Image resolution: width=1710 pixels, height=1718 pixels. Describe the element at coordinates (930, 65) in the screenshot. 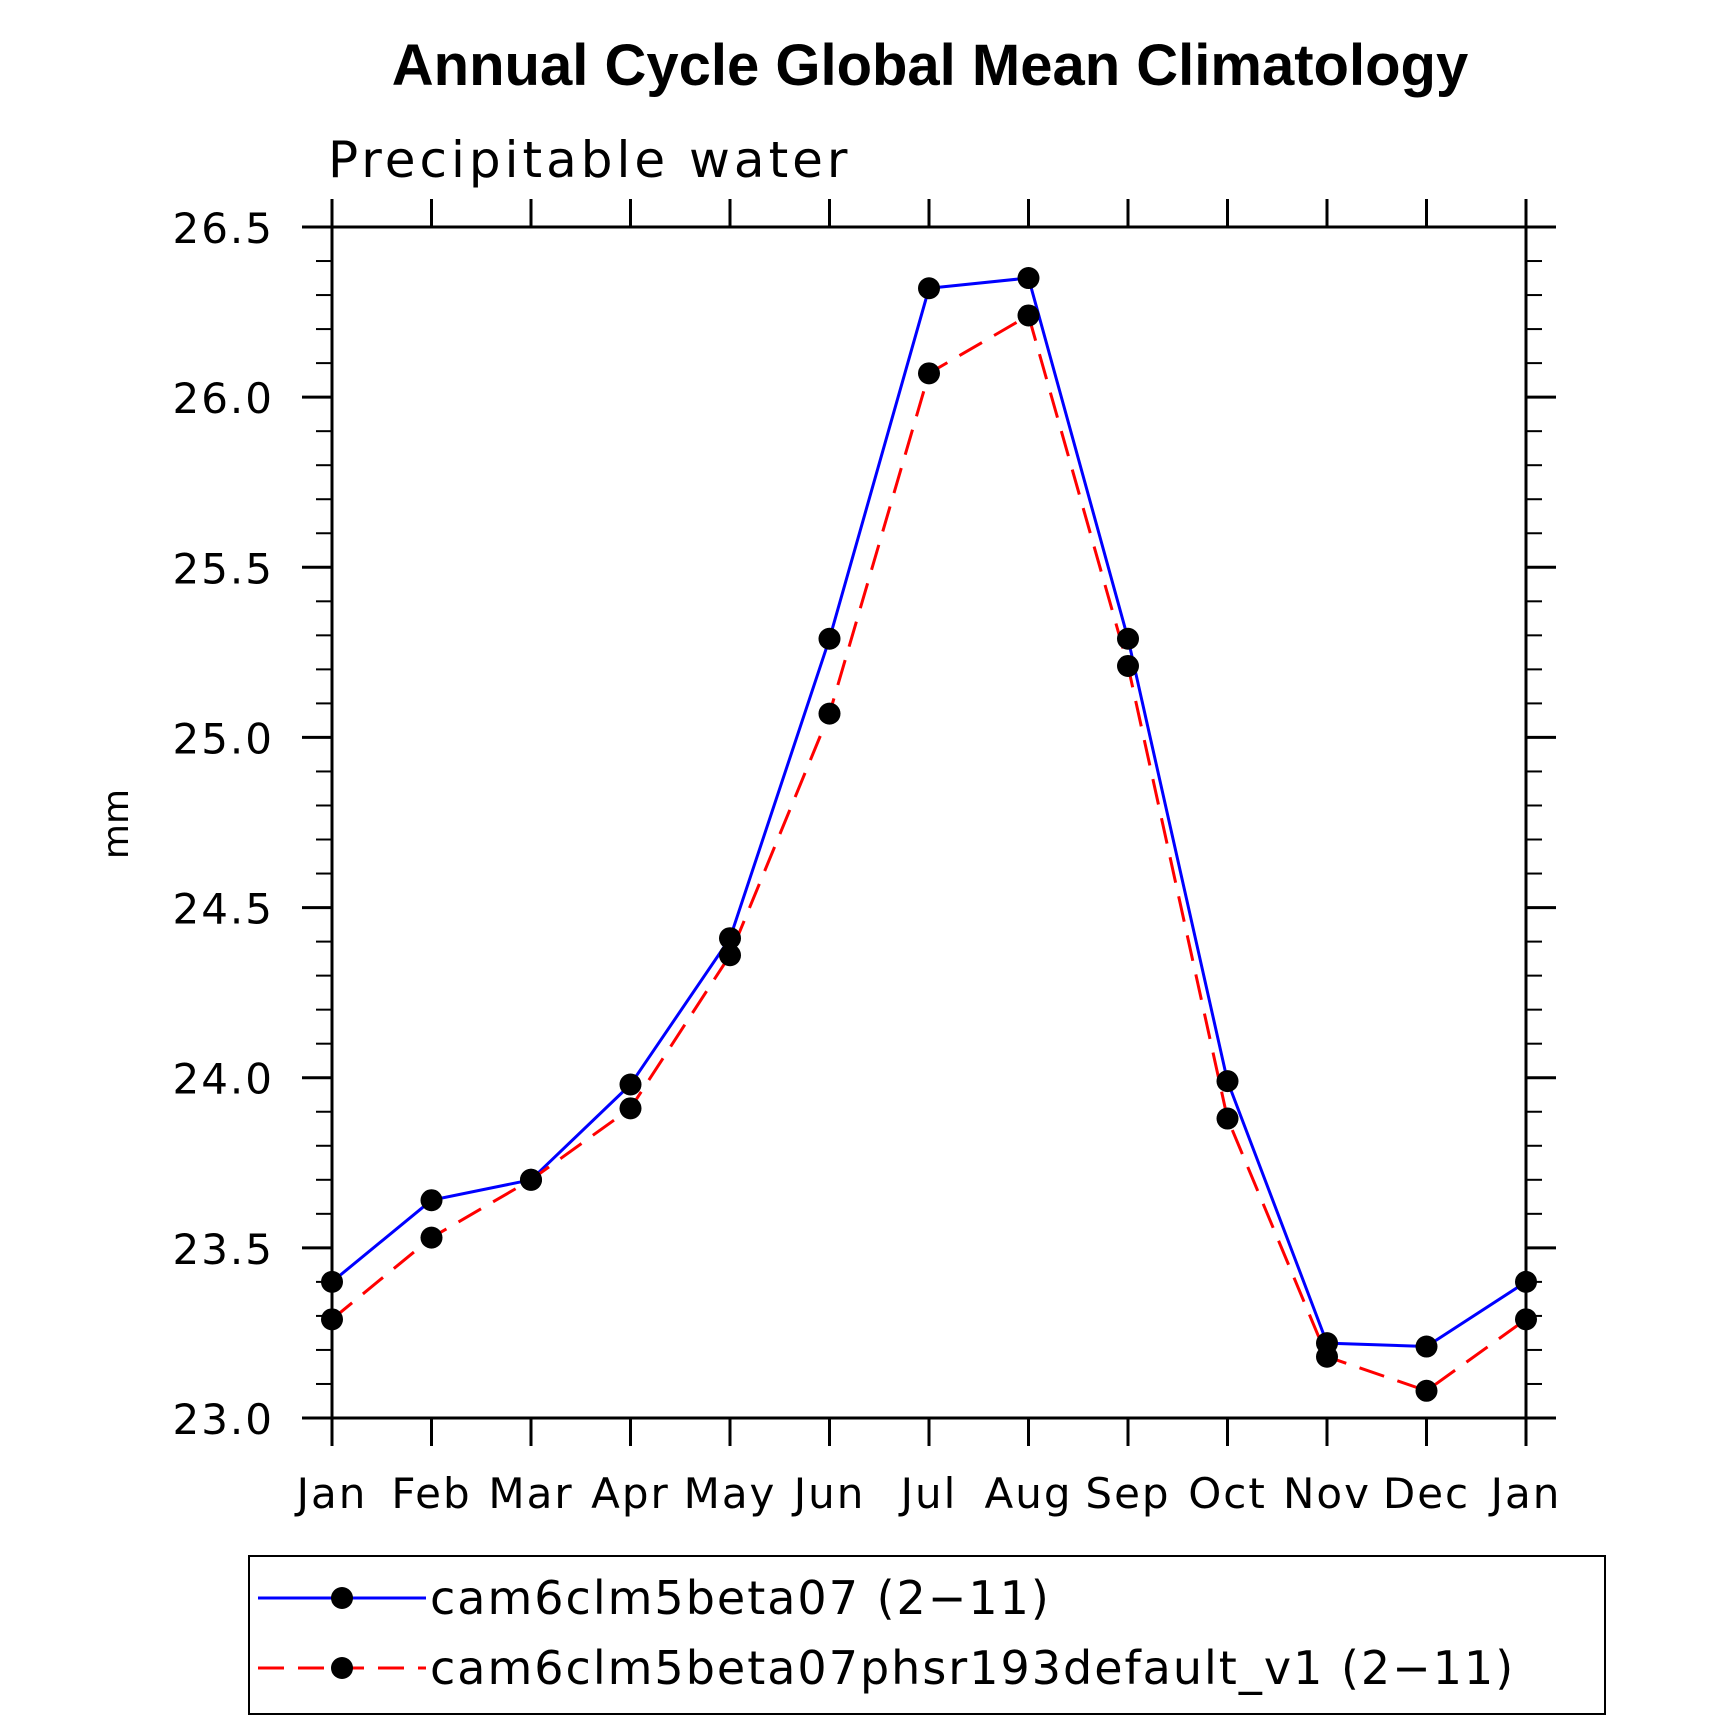

I see `chart-title: Annual Cycle Global Mean Climatology` at that location.